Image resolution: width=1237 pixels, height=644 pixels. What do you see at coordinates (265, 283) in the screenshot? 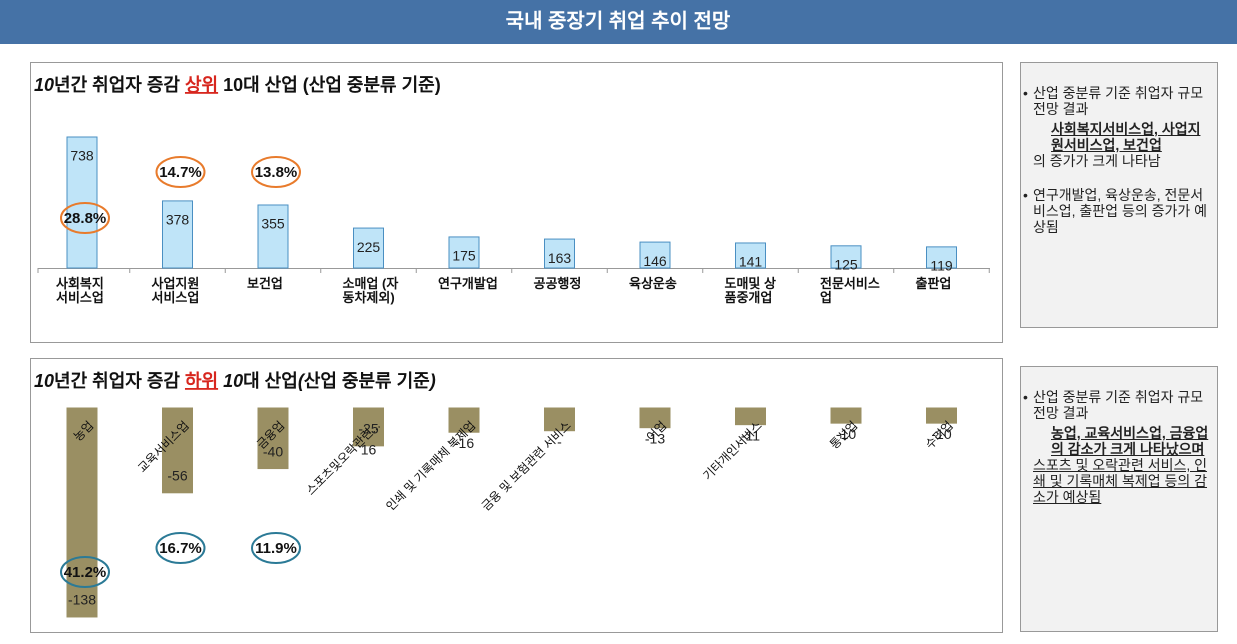
I see `category: 보건업` at bounding box center [265, 283].